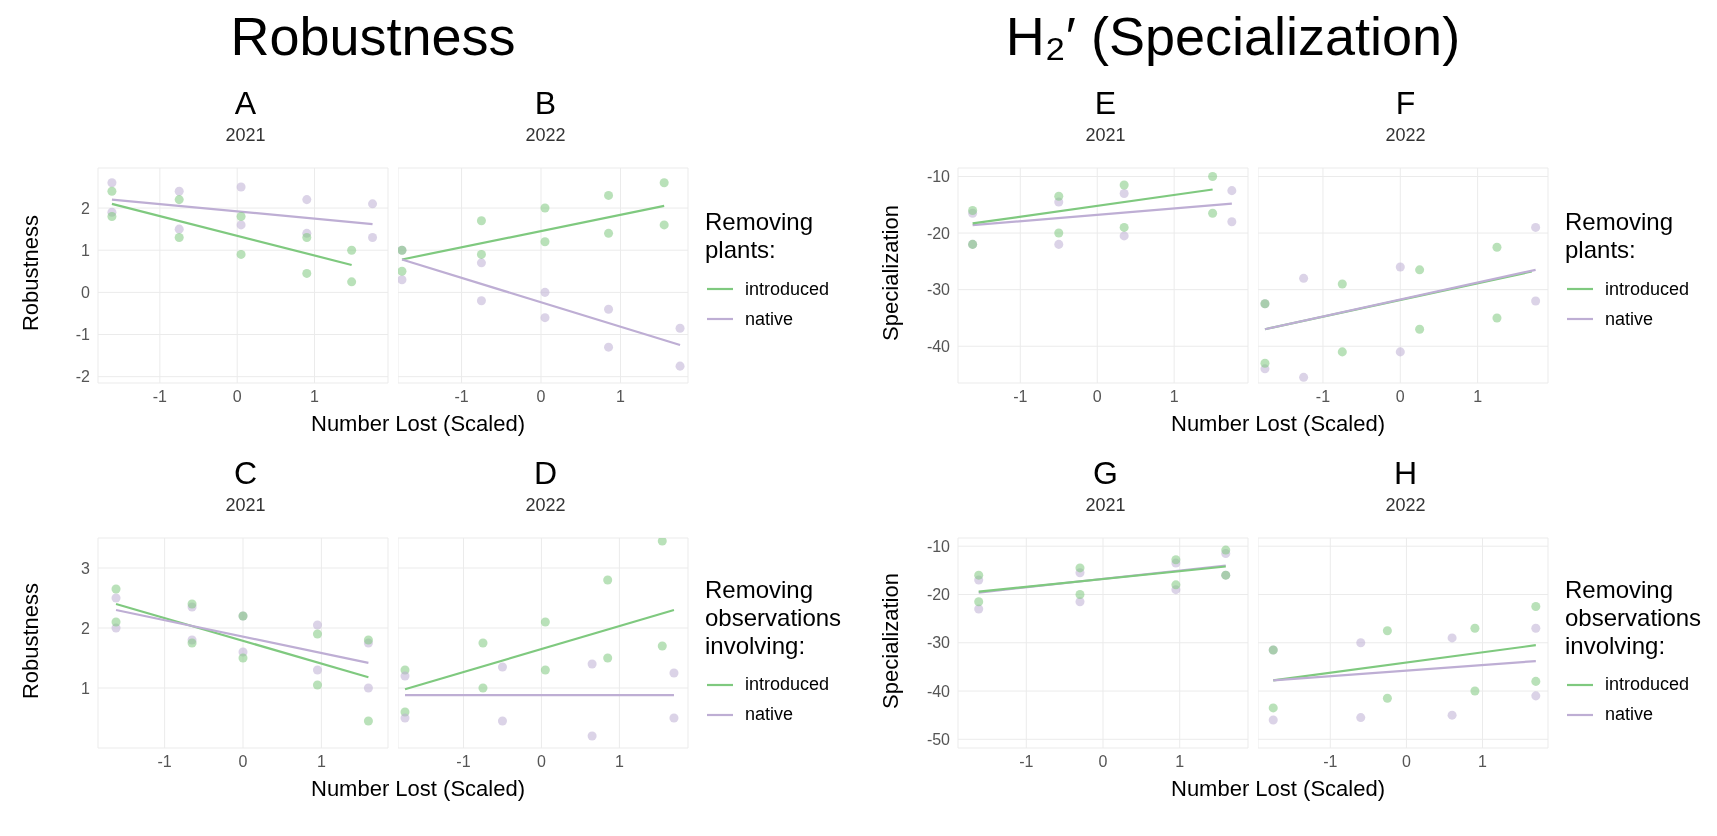 The width and height of the screenshot is (1717, 836). Describe the element at coordinates (83, 377) in the screenshot. I see `y-tick-label: -2` at that location.